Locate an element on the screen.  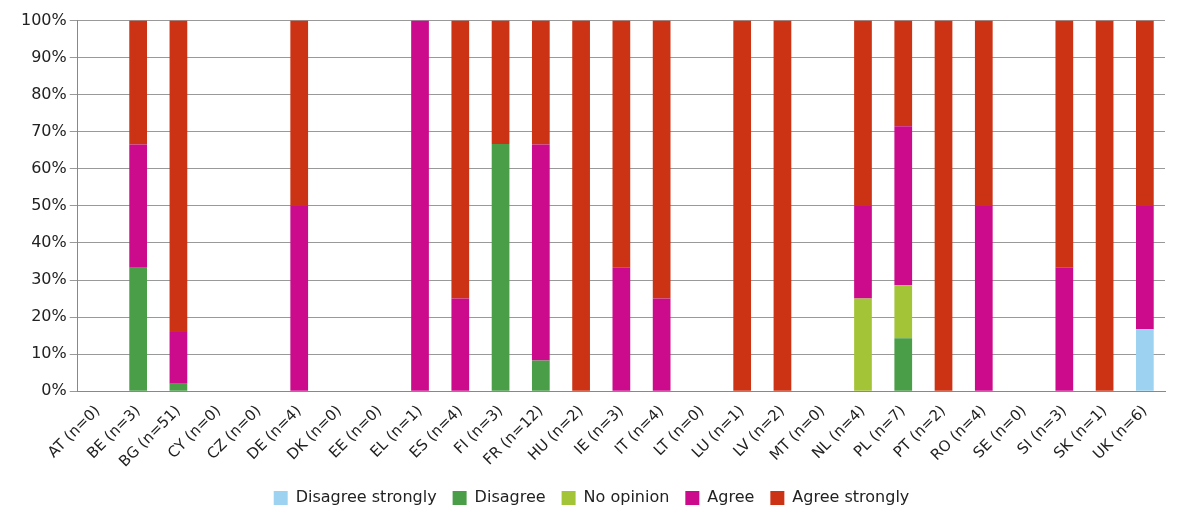
y-tick-label: 90% is located at coordinates (49, 56).